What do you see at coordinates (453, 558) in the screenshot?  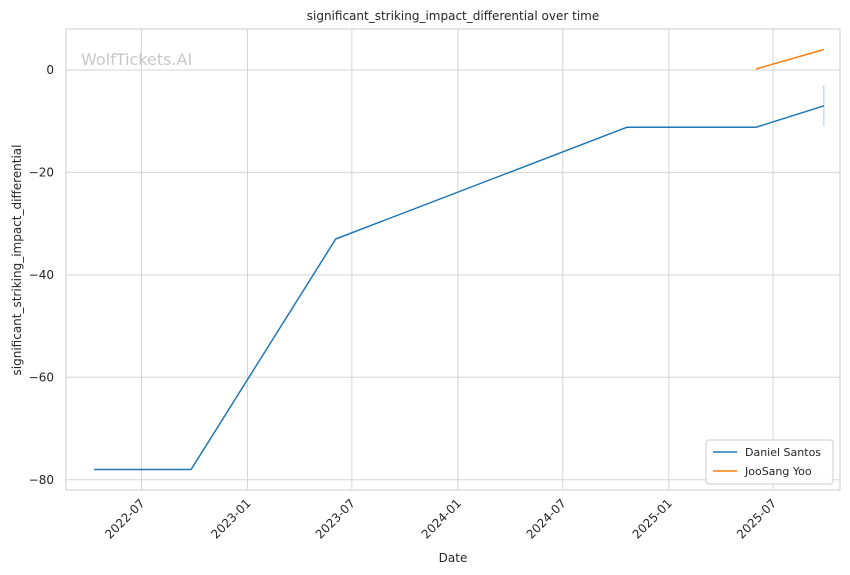 I see `x-axis-title: Date` at bounding box center [453, 558].